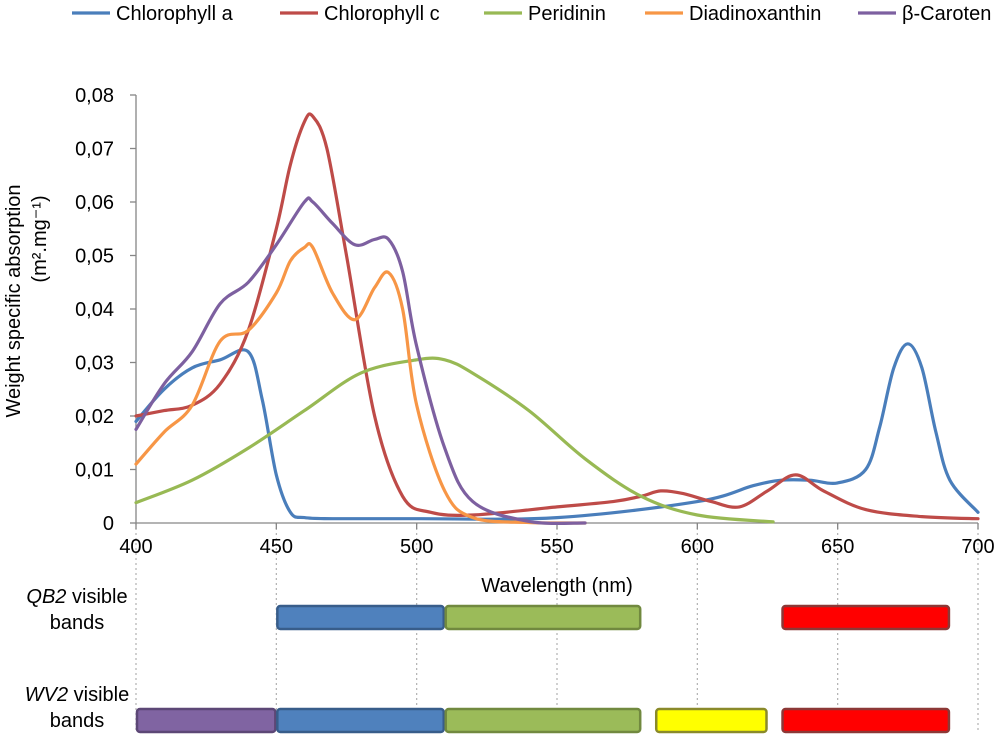 The image size is (1000, 736). What do you see at coordinates (77, 610) in the screenshot?
I see `qb2-band-label: QB2 visible bands` at bounding box center [77, 610].